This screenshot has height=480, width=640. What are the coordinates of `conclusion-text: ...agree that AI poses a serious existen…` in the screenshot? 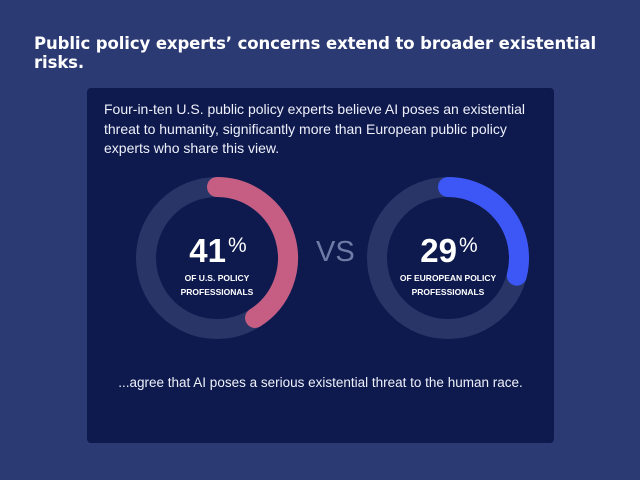 It's located at (320, 382).